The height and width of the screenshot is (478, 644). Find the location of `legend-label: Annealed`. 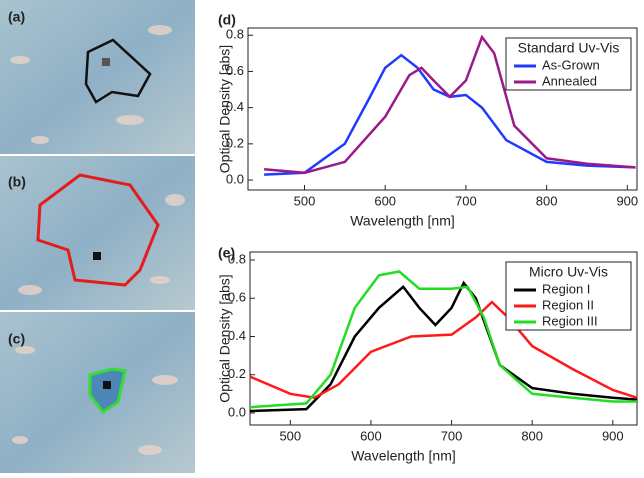

legend-label: Annealed is located at coordinates (569, 80).